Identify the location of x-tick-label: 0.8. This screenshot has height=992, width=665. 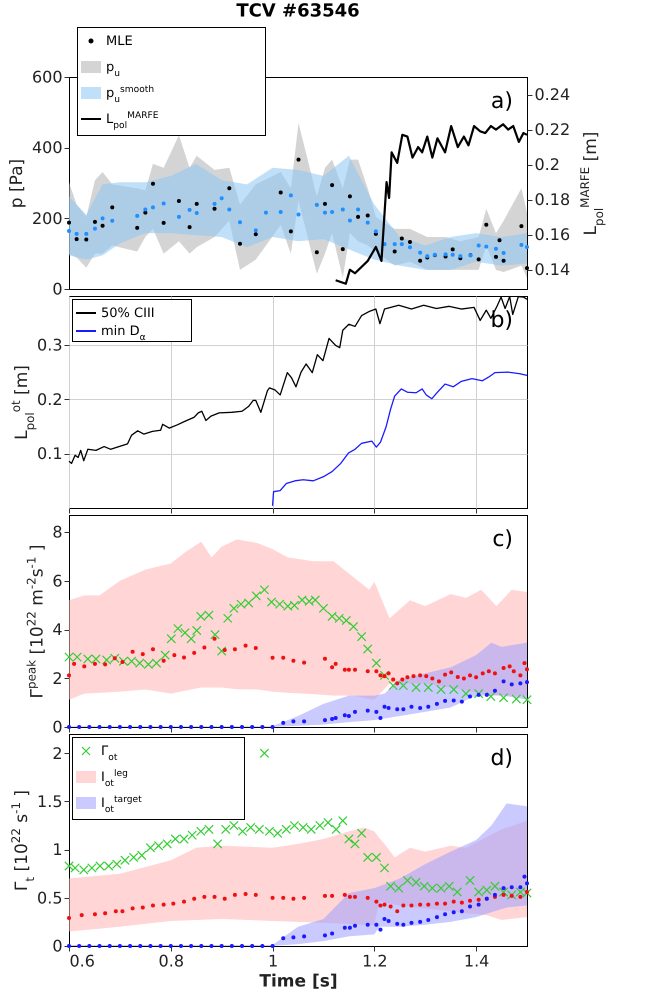
(171, 961).